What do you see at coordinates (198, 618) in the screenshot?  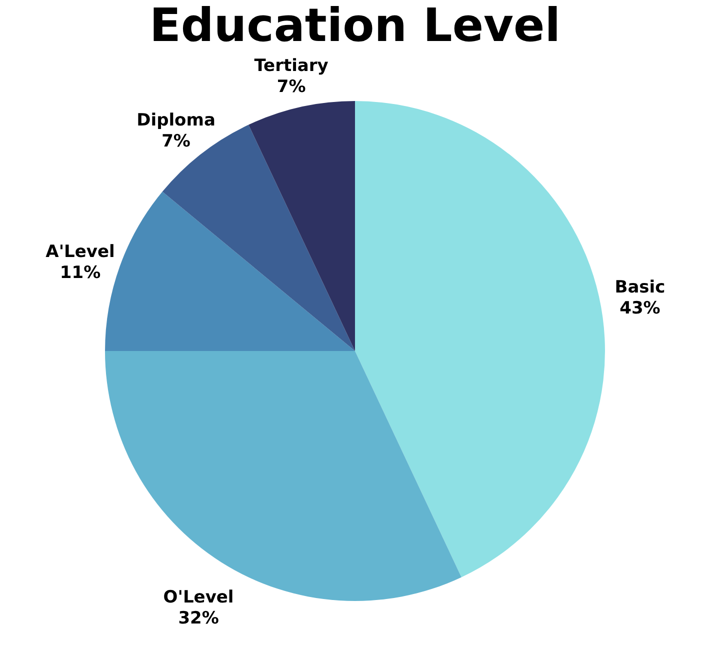 I see `data-label: 32%` at bounding box center [198, 618].